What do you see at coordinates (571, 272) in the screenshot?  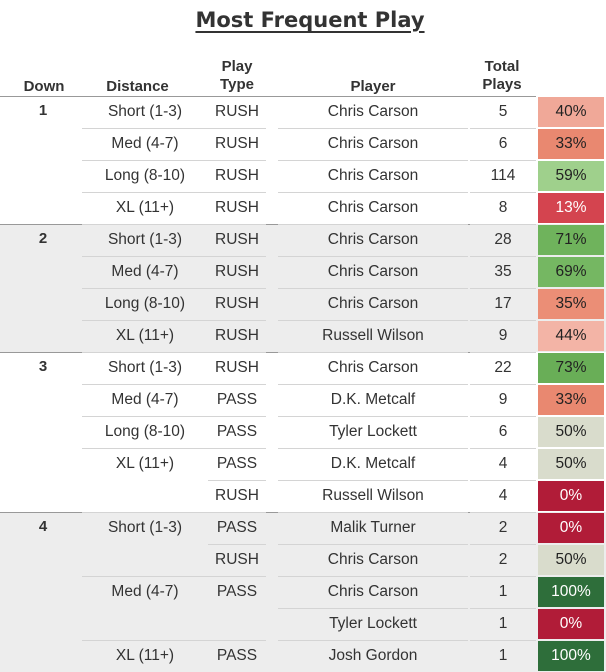 I see `success-pct-cell: 69%` at bounding box center [571, 272].